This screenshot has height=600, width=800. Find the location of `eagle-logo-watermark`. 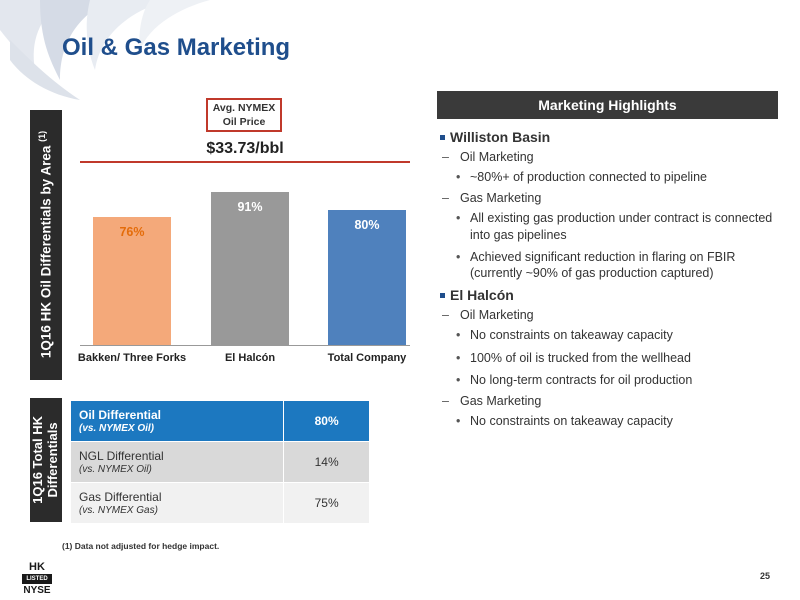

eagle-logo-watermark is located at coordinates (105, 50).